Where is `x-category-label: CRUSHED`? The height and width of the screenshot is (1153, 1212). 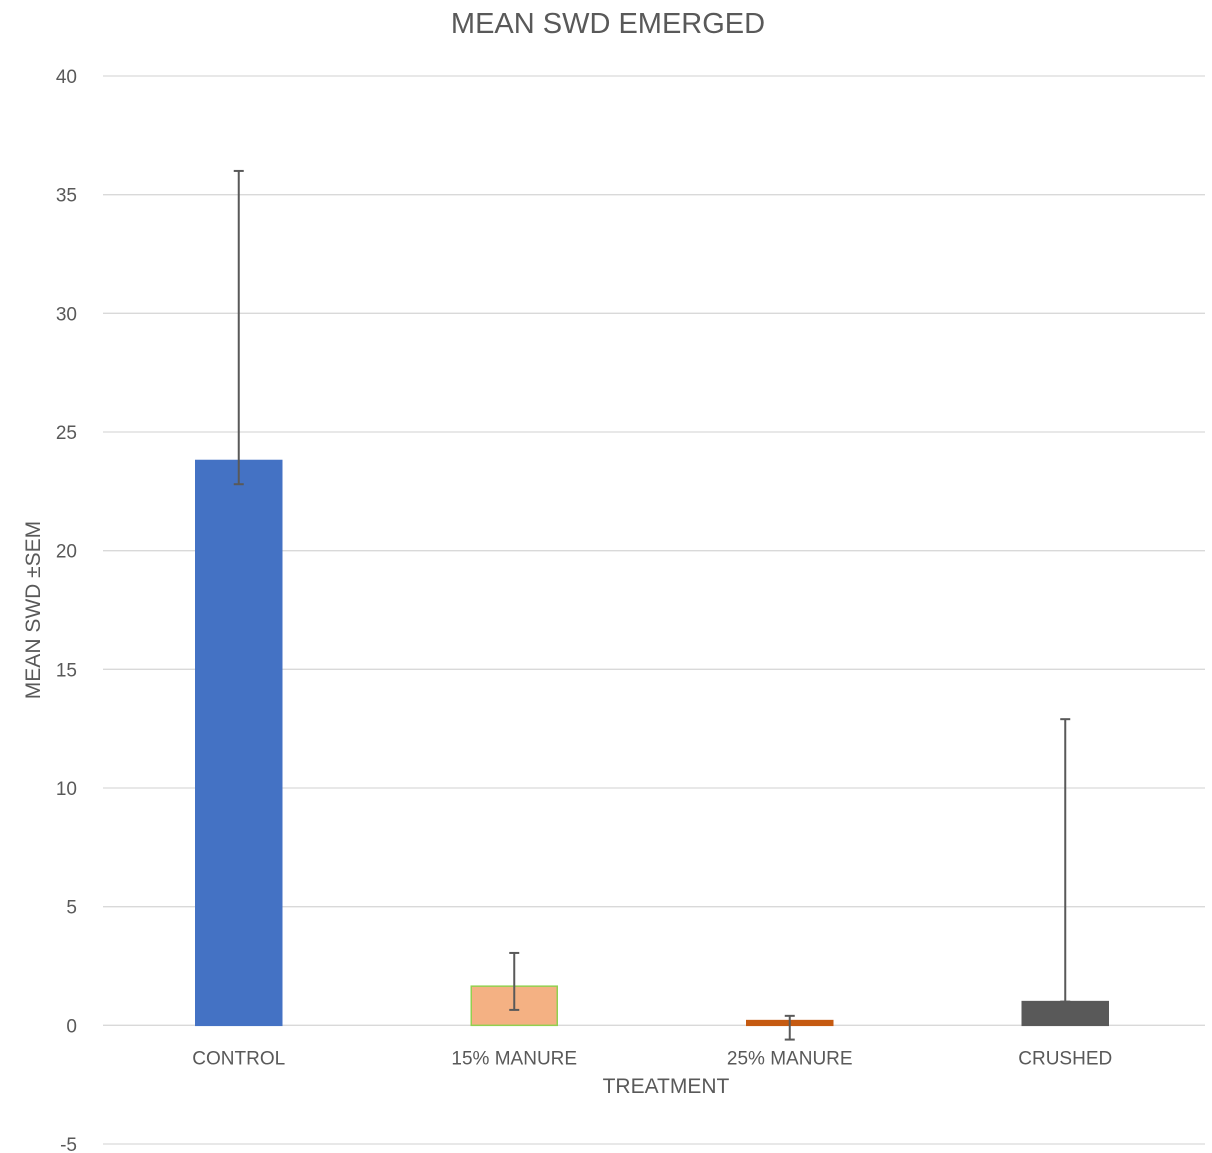
x-category-label: CRUSHED is located at coordinates (1065, 1058).